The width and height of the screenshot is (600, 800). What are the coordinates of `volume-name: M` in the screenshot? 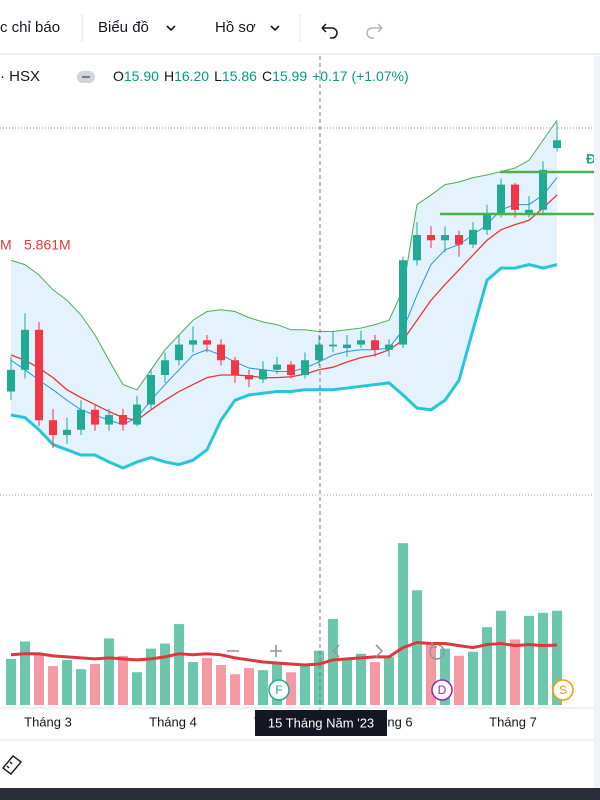 It's located at (6, 245).